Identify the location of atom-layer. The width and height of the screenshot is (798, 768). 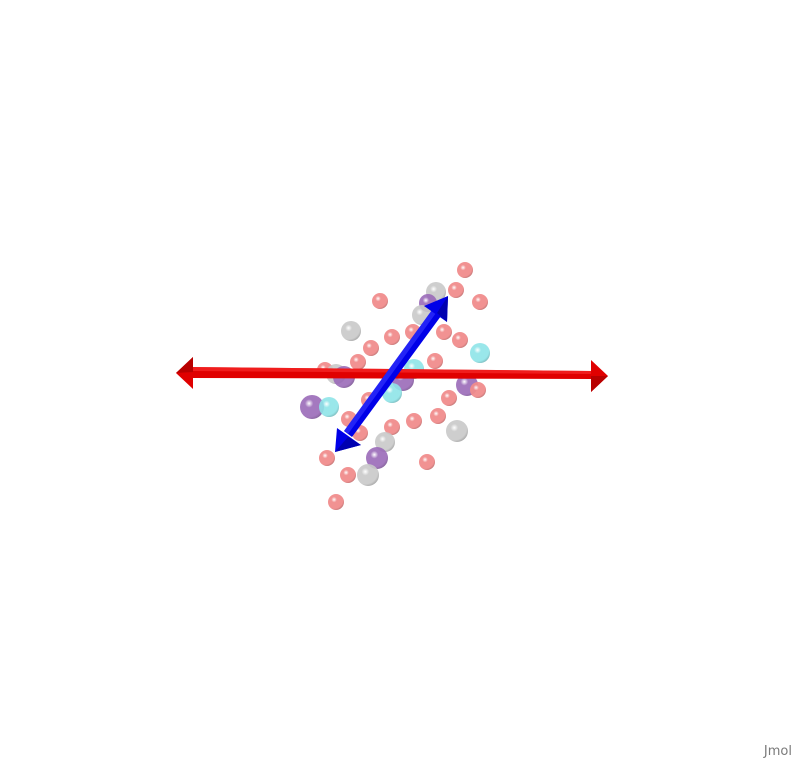
(395, 386).